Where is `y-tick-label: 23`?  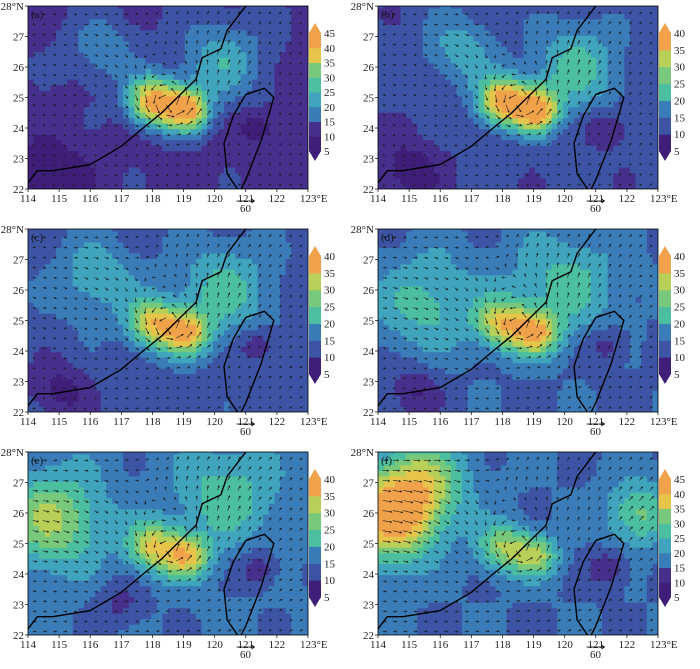
y-tick-label: 23 is located at coordinates (369, 383).